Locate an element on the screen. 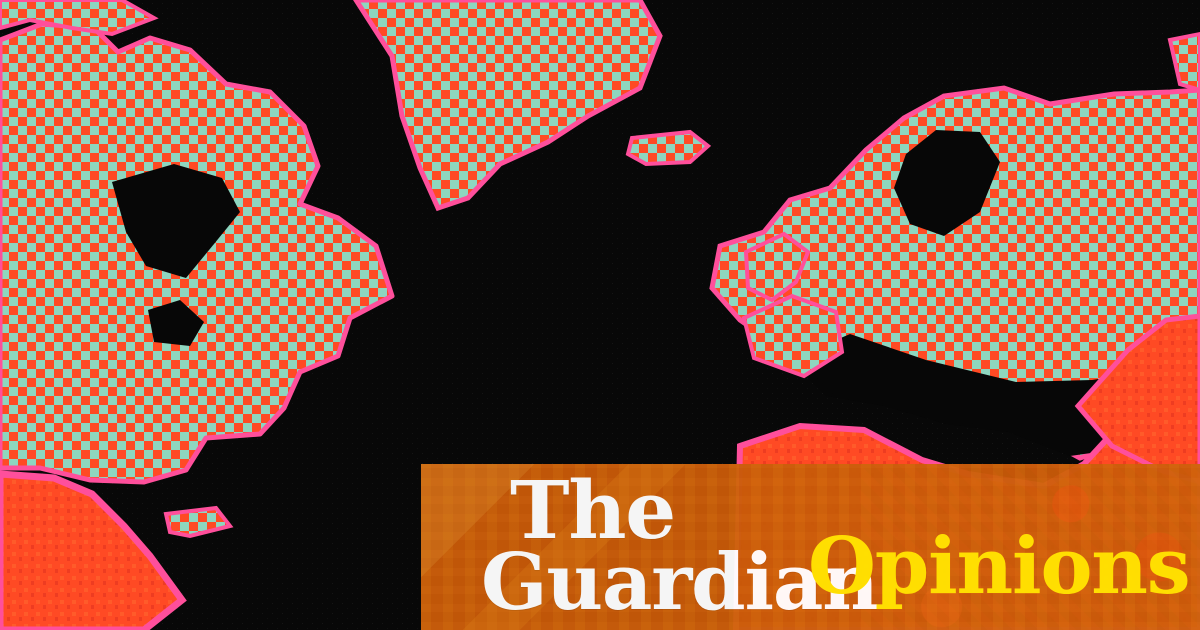 The image size is (1200, 630). opinions-label: Opinions is located at coordinates (999, 566).